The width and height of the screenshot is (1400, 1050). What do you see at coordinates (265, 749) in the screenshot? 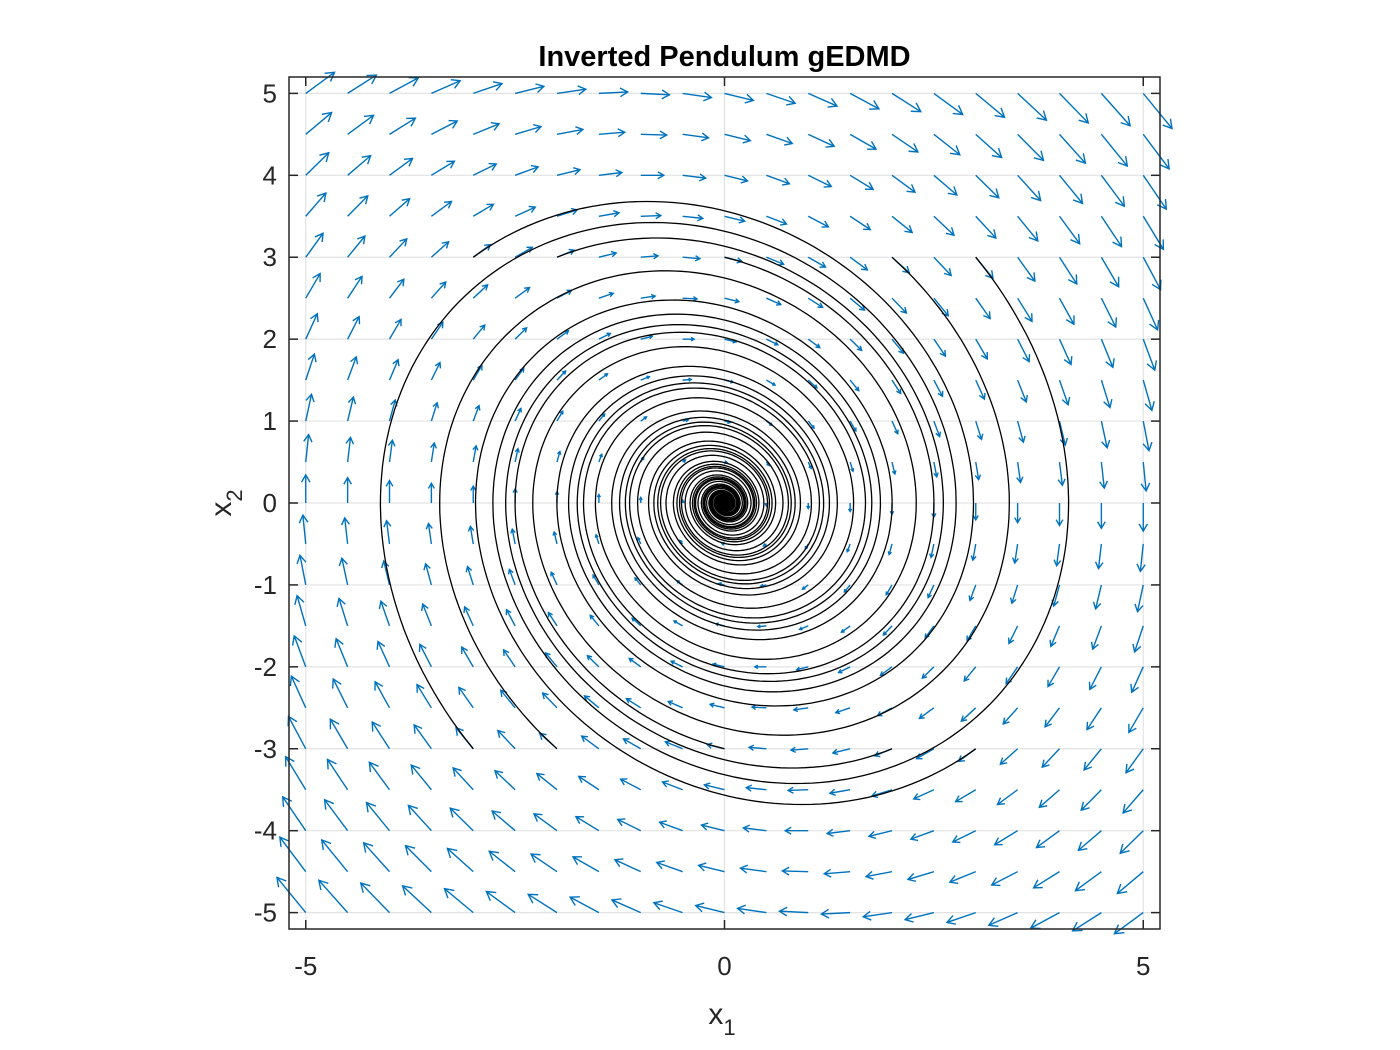
I see `y-tick-label: -3` at bounding box center [265, 749].